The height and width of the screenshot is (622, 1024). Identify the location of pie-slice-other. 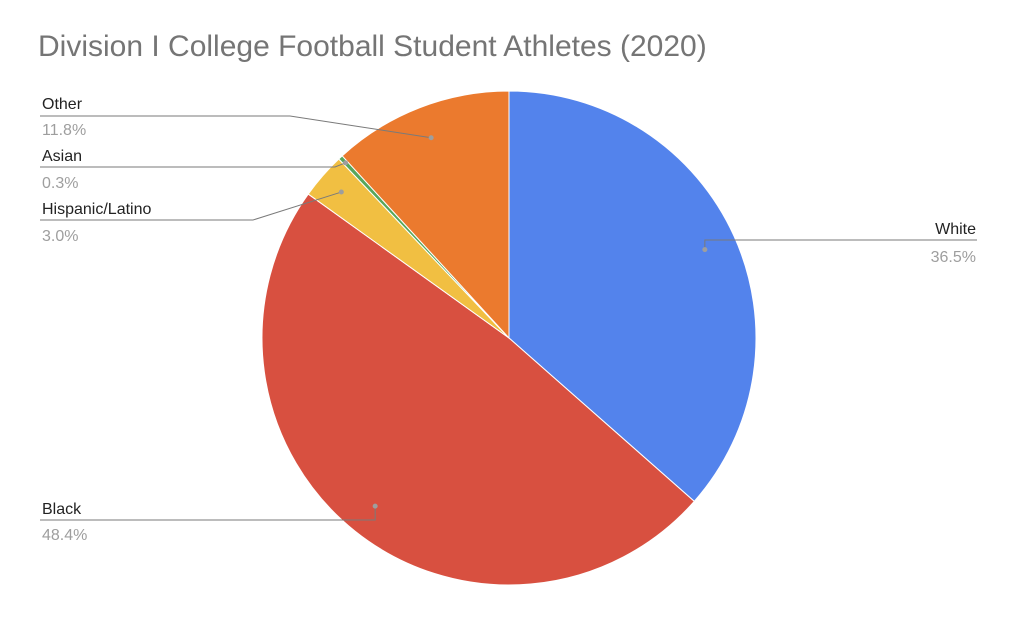
(425, 215).